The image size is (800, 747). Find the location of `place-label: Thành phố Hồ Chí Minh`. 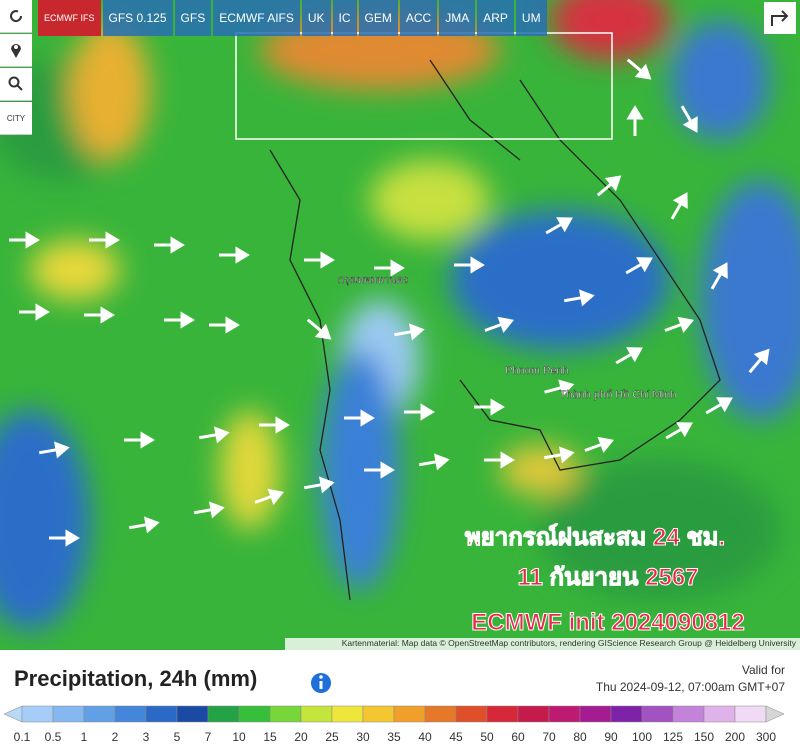

place-label: Thành phố Hồ Chí Minh is located at coordinates (618, 395).